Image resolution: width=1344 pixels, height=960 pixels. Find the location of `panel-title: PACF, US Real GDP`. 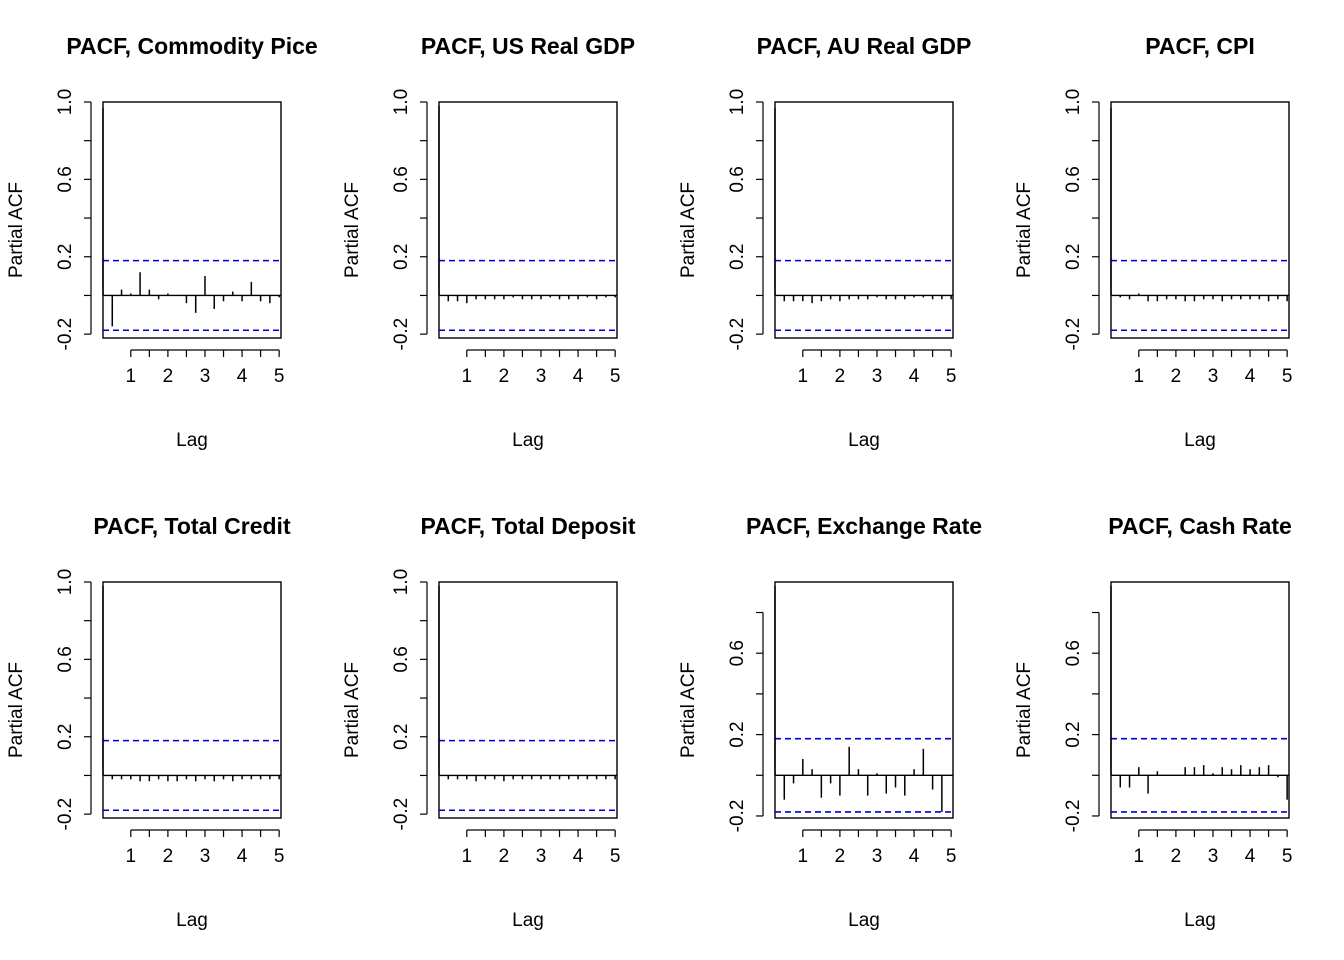

panel-title: PACF, US Real GDP is located at coordinates (528, 46).